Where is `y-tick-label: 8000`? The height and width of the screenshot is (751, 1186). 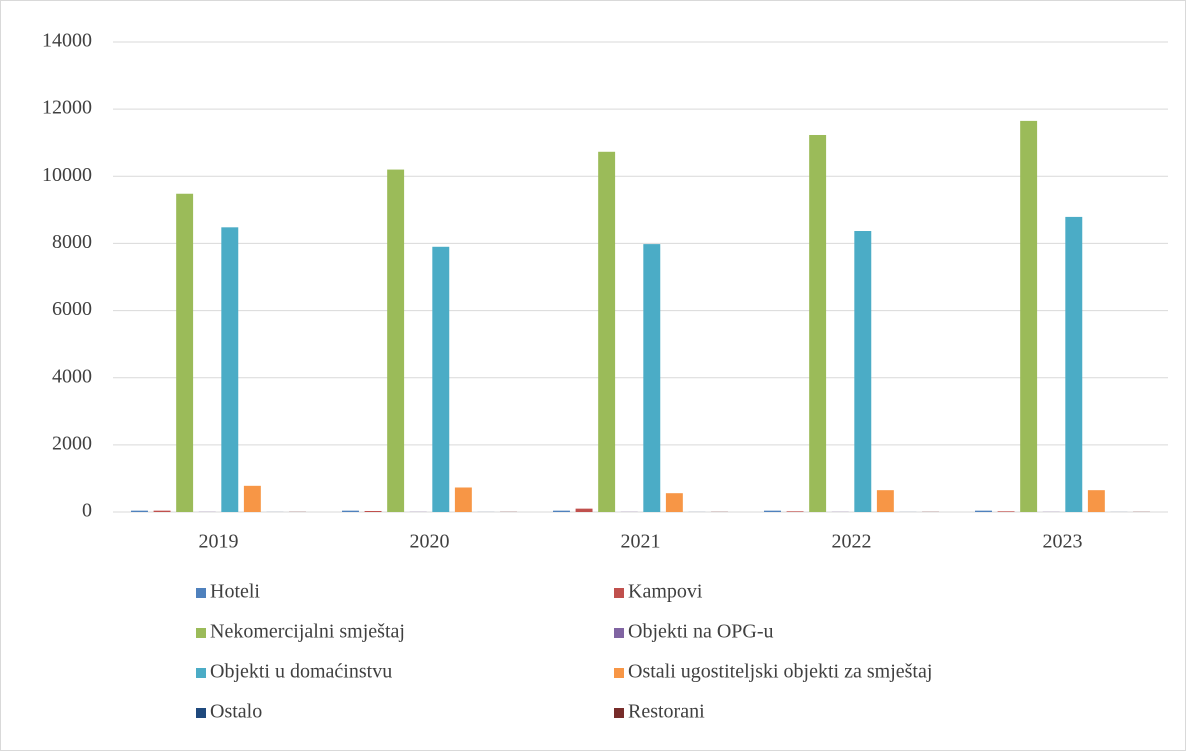 y-tick-label: 8000 is located at coordinates (72, 242).